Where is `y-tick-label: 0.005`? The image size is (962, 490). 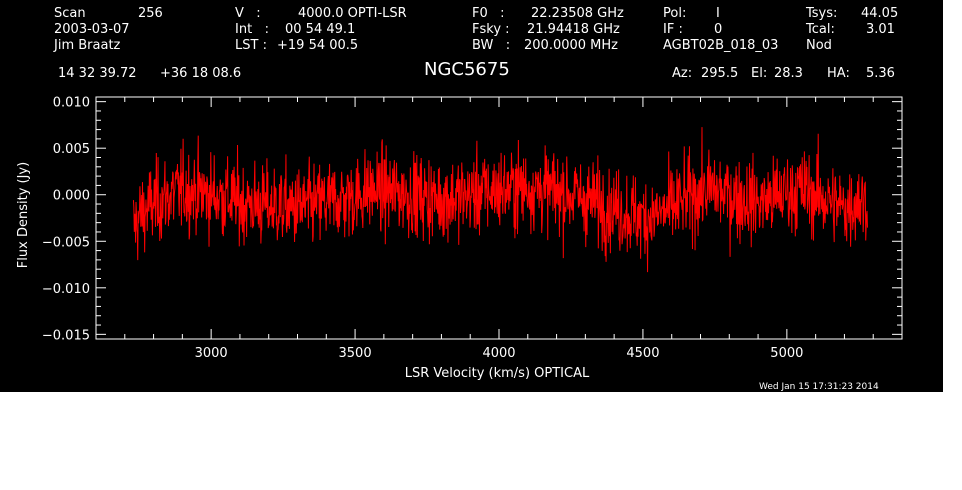
y-tick-label: 0.005 is located at coordinates (71, 149).